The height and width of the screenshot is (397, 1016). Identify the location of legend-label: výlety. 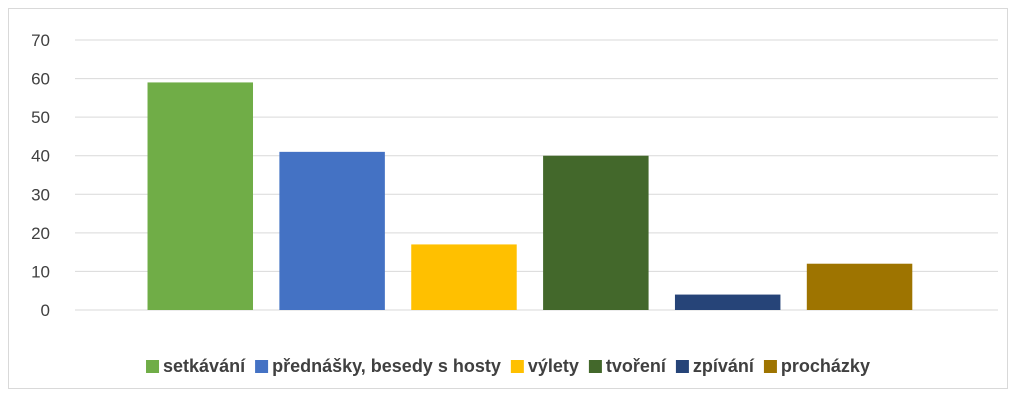
(553, 366).